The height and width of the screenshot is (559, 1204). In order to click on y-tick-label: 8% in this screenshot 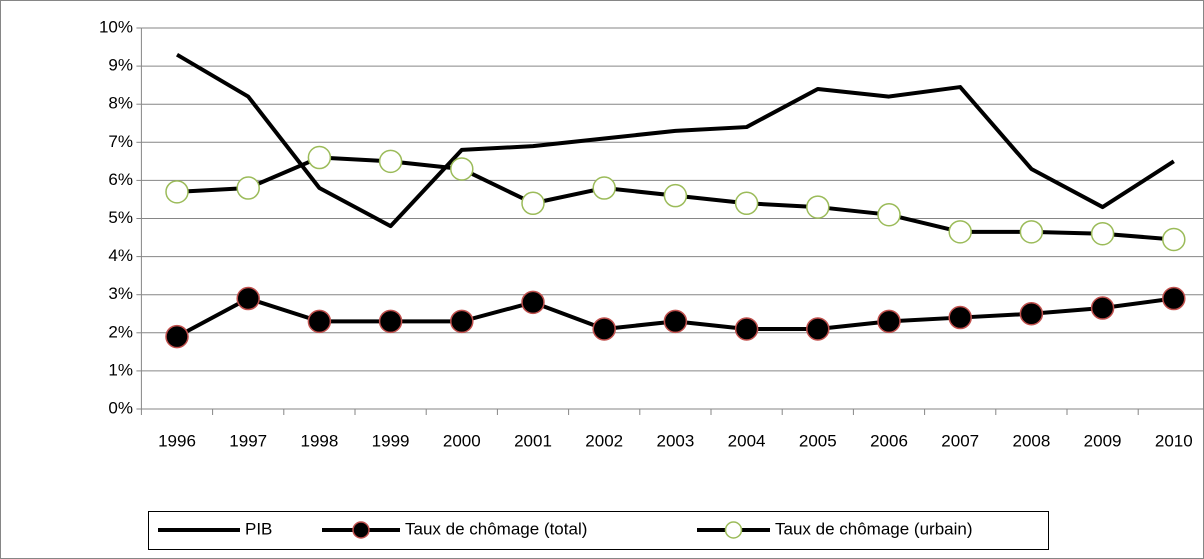, I will do `click(120, 103)`.